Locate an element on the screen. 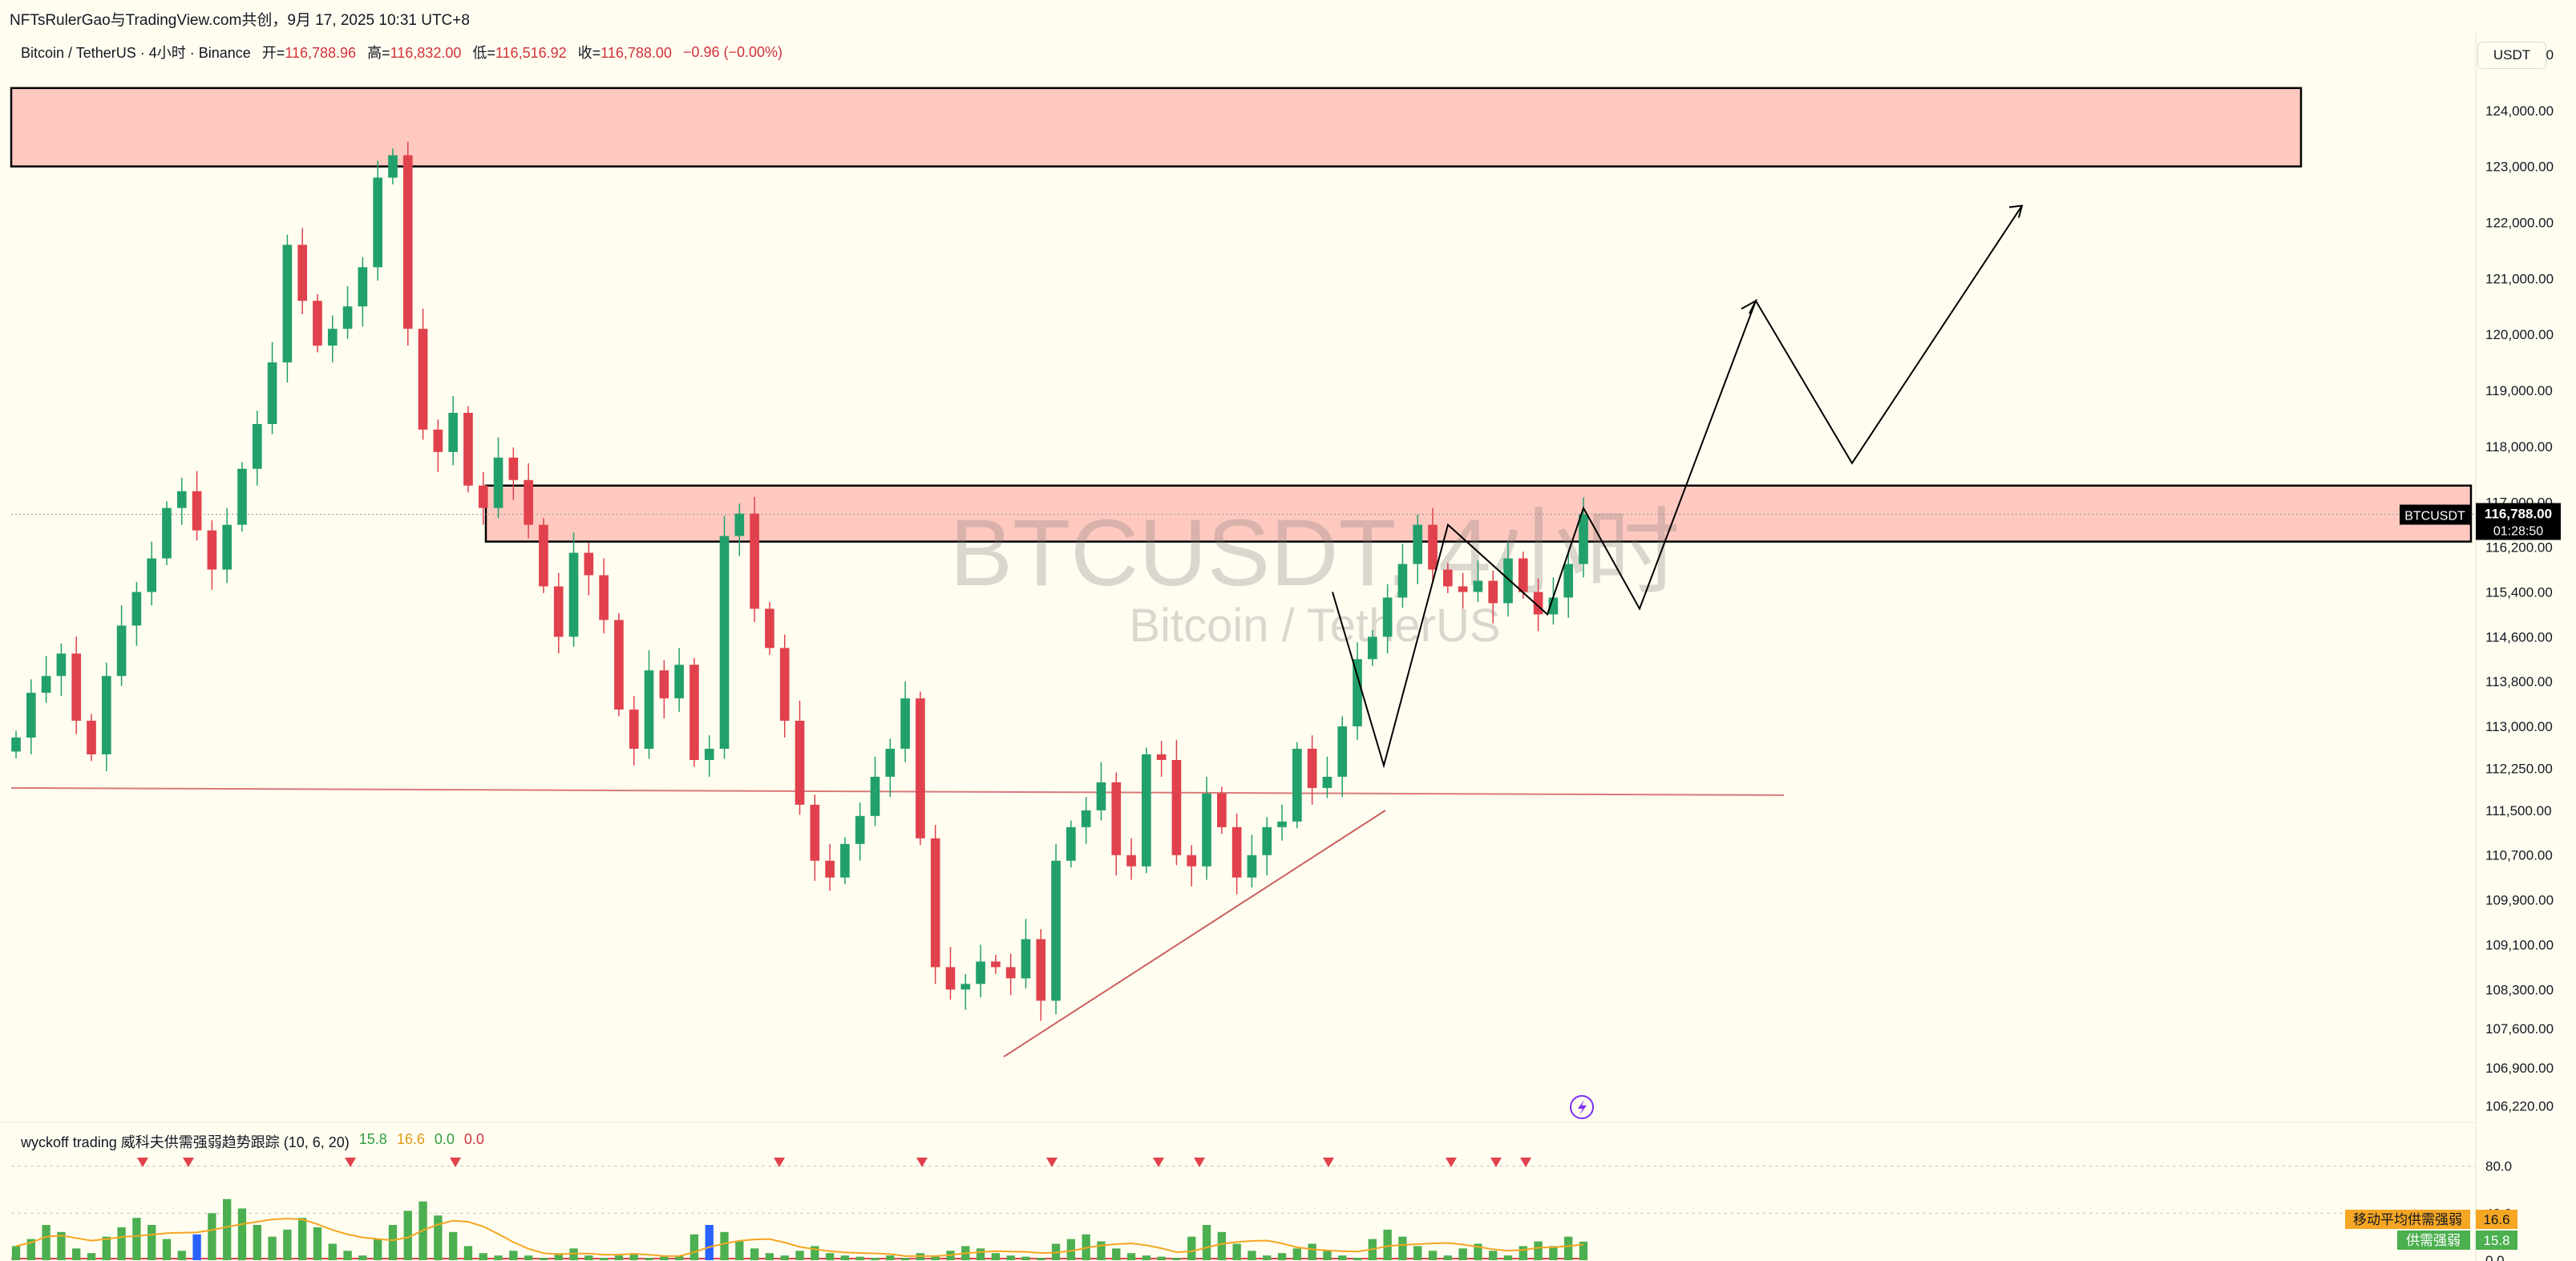 Image resolution: width=2576 pixels, height=1261 pixels. y-tick-label: 116,200.00 is located at coordinates (2519, 548).